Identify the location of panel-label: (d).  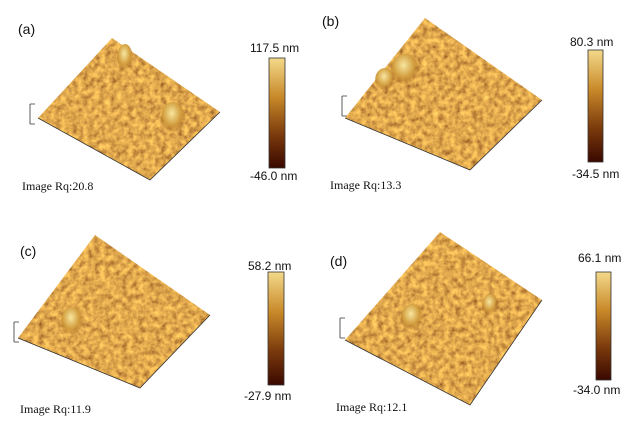
(338, 261).